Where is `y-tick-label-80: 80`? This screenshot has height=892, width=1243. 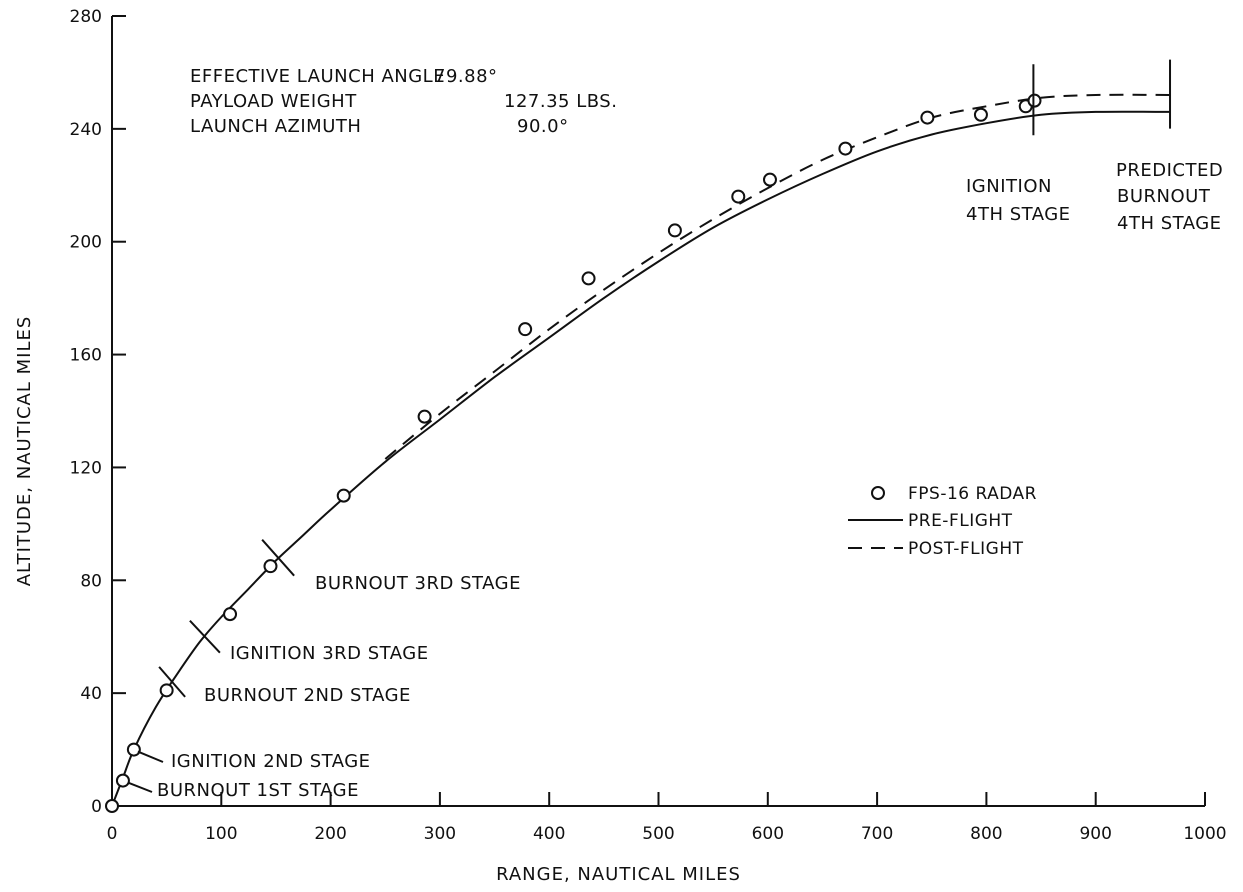 y-tick-label-80: 80 is located at coordinates (91, 581).